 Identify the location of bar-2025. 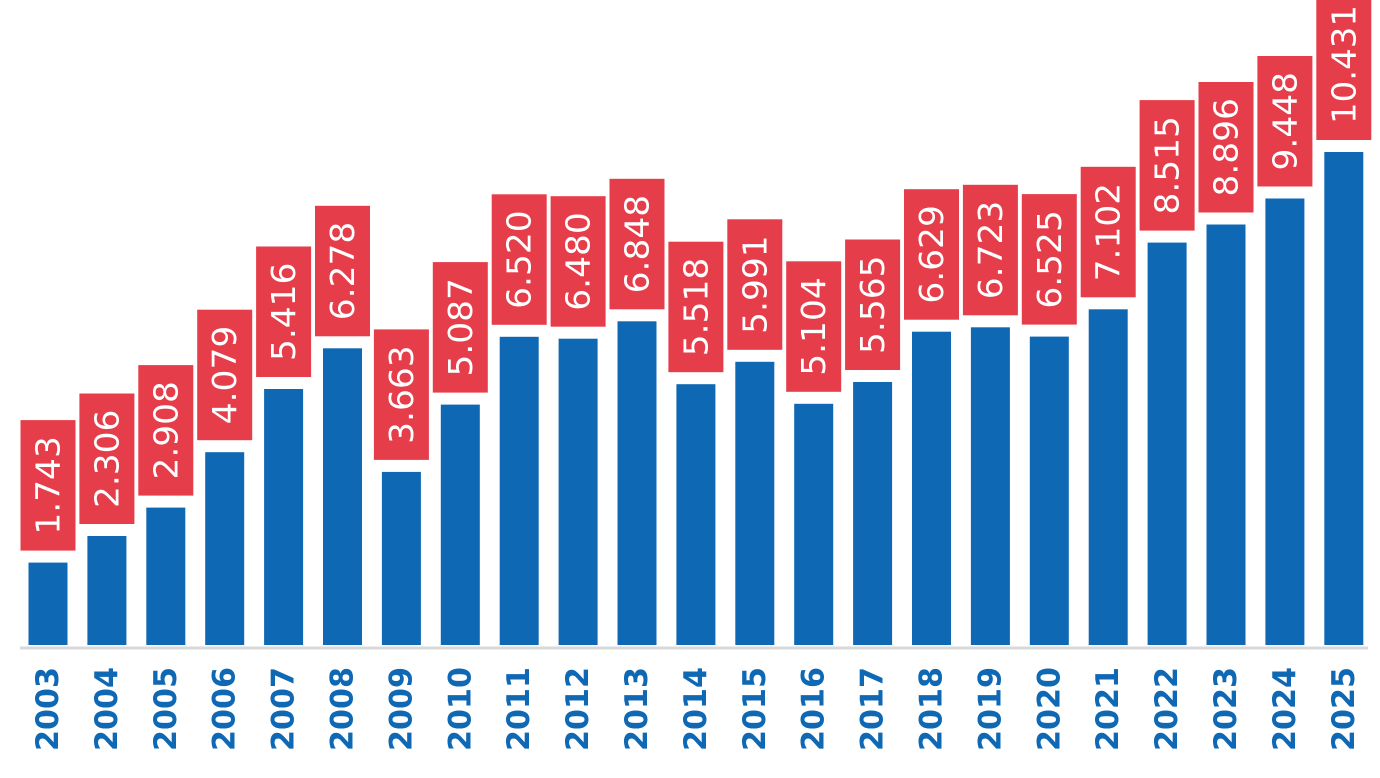
(1344, 398).